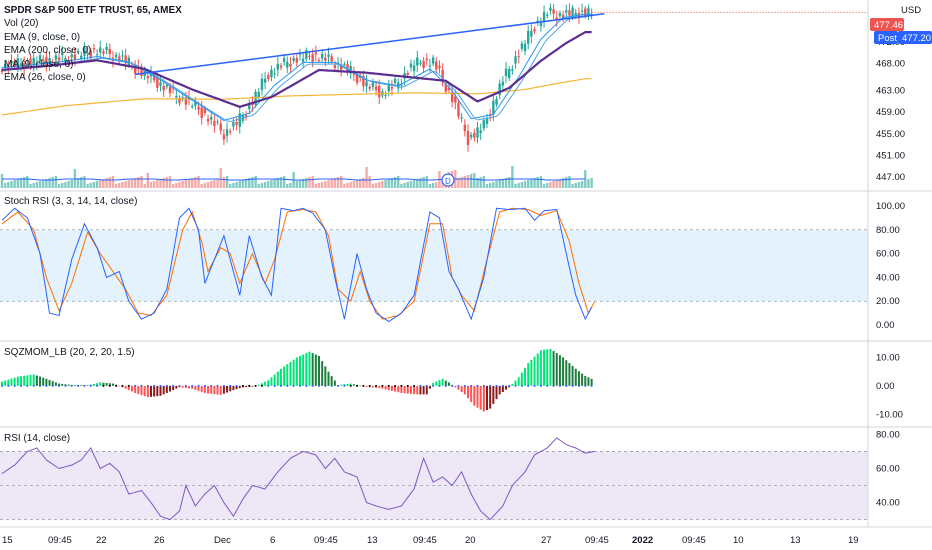  Describe the element at coordinates (738, 540) in the screenshot. I see `time-tick-label: 10` at that location.